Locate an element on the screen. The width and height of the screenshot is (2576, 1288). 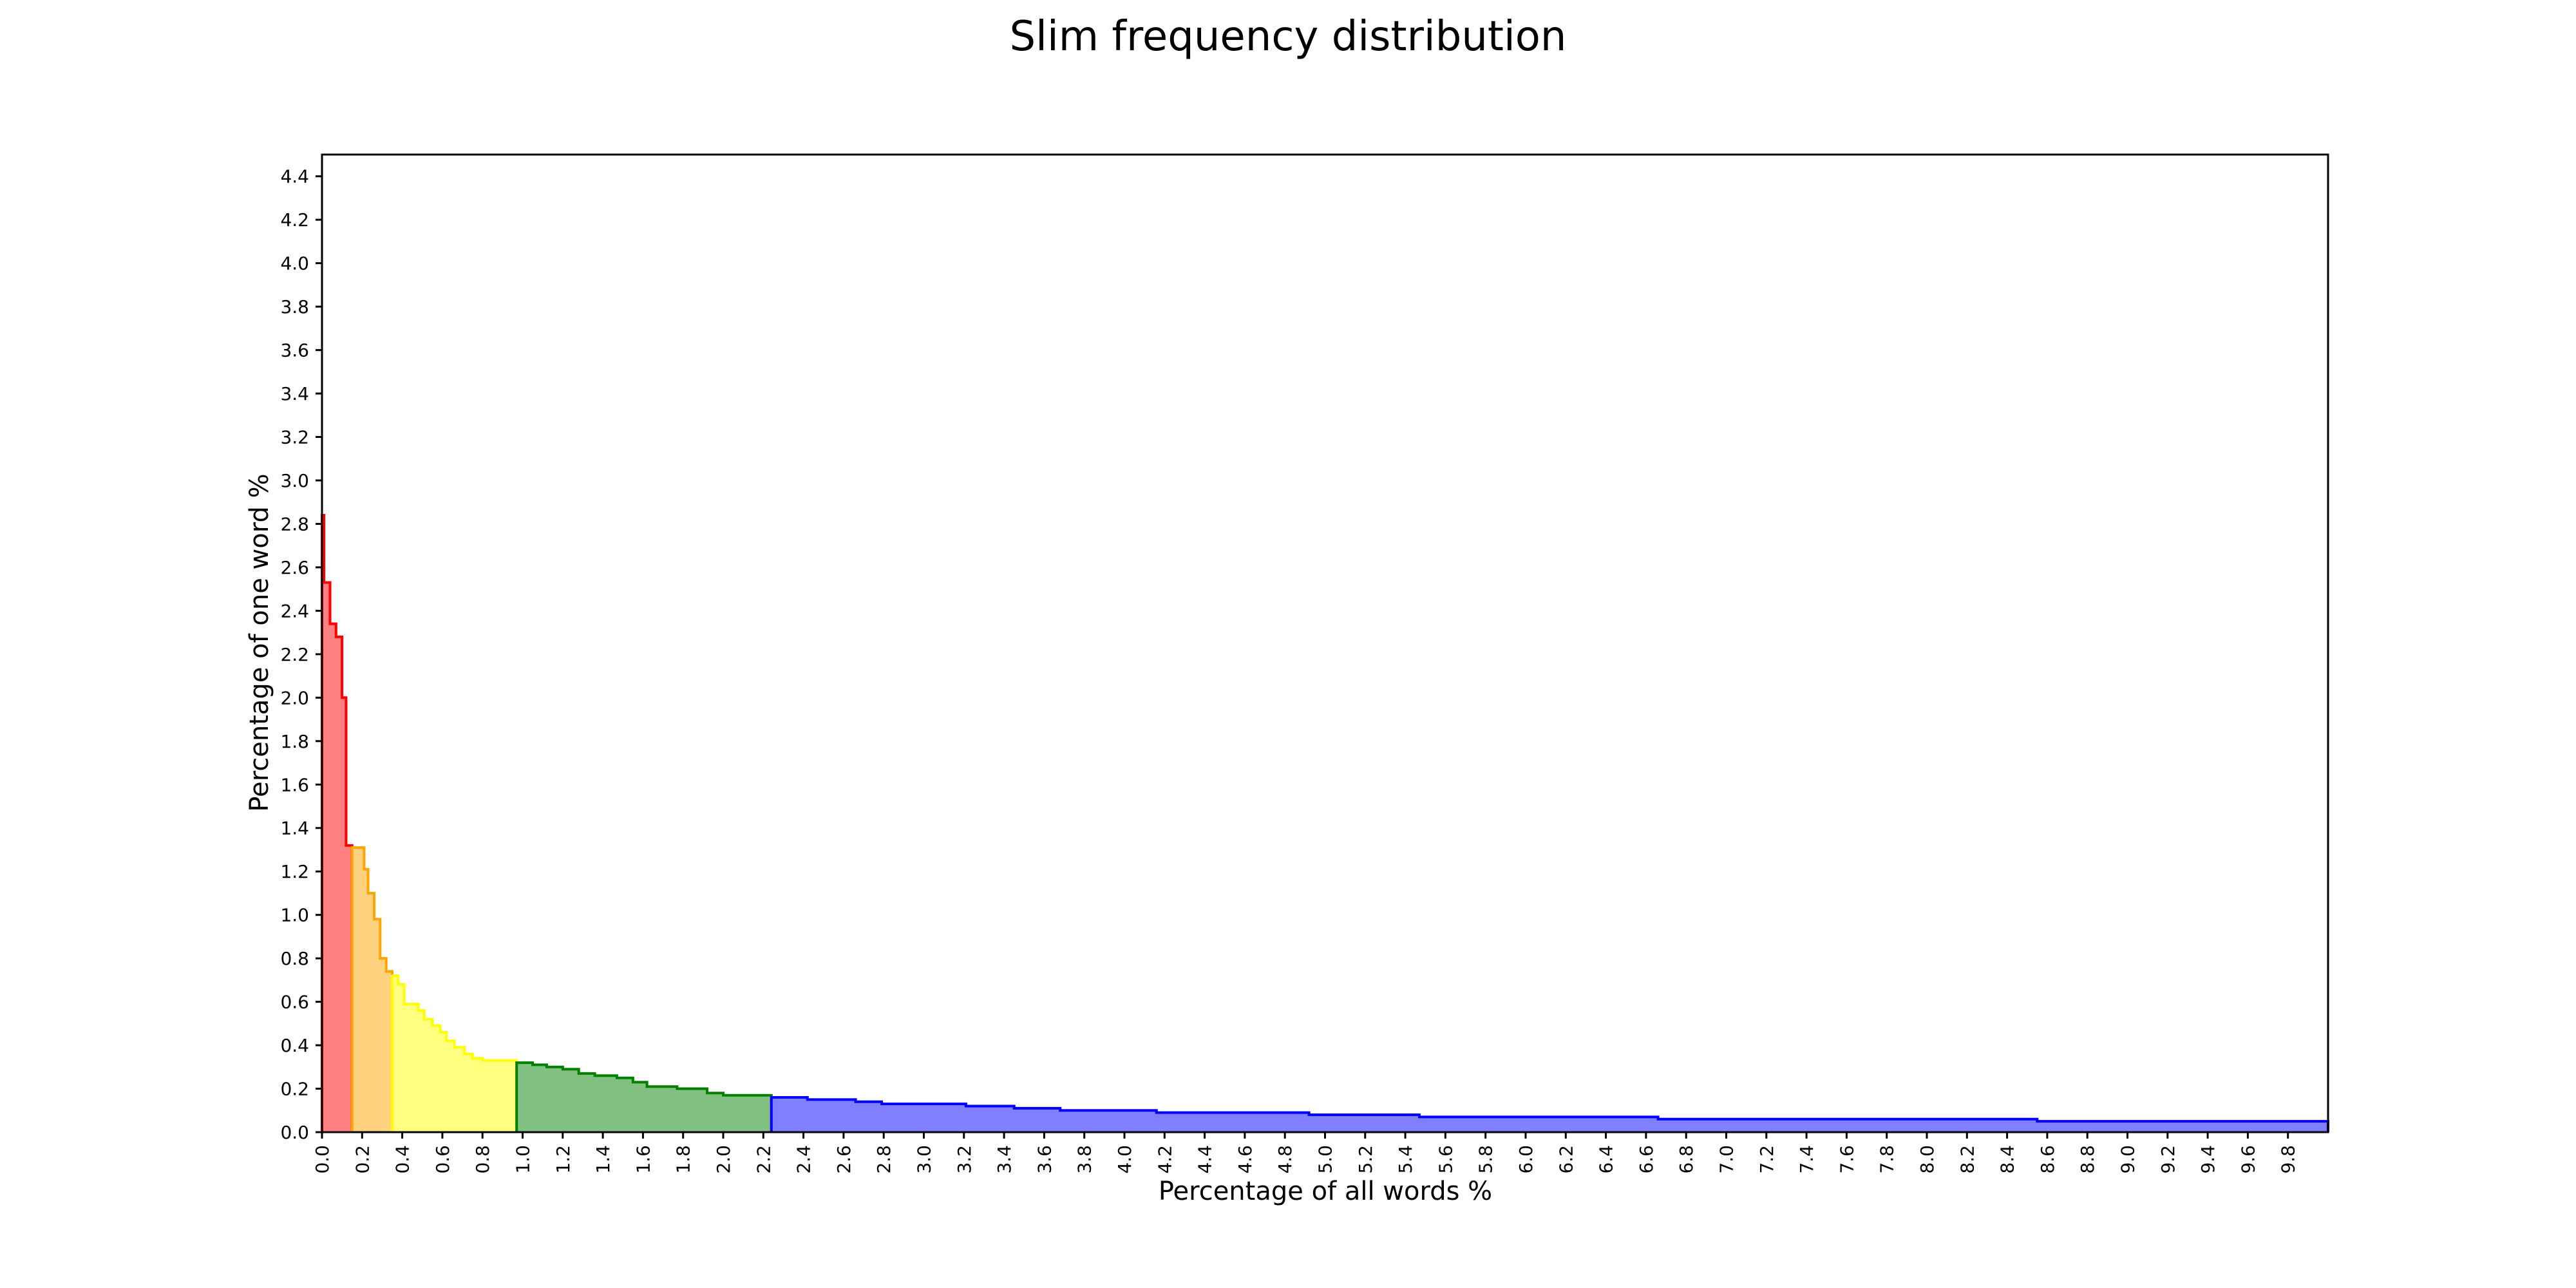
x-tick-label: 7.8 is located at coordinates (1888, 1159).